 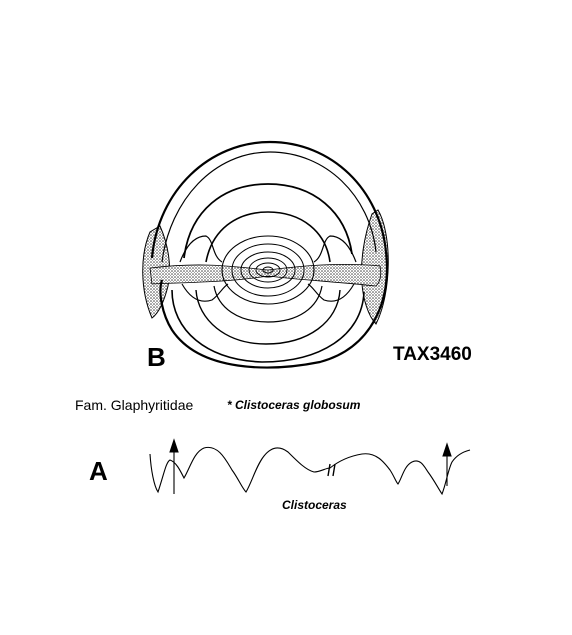 What do you see at coordinates (268, 304) in the screenshot?
I see `third-whorl-lower` at bounding box center [268, 304].